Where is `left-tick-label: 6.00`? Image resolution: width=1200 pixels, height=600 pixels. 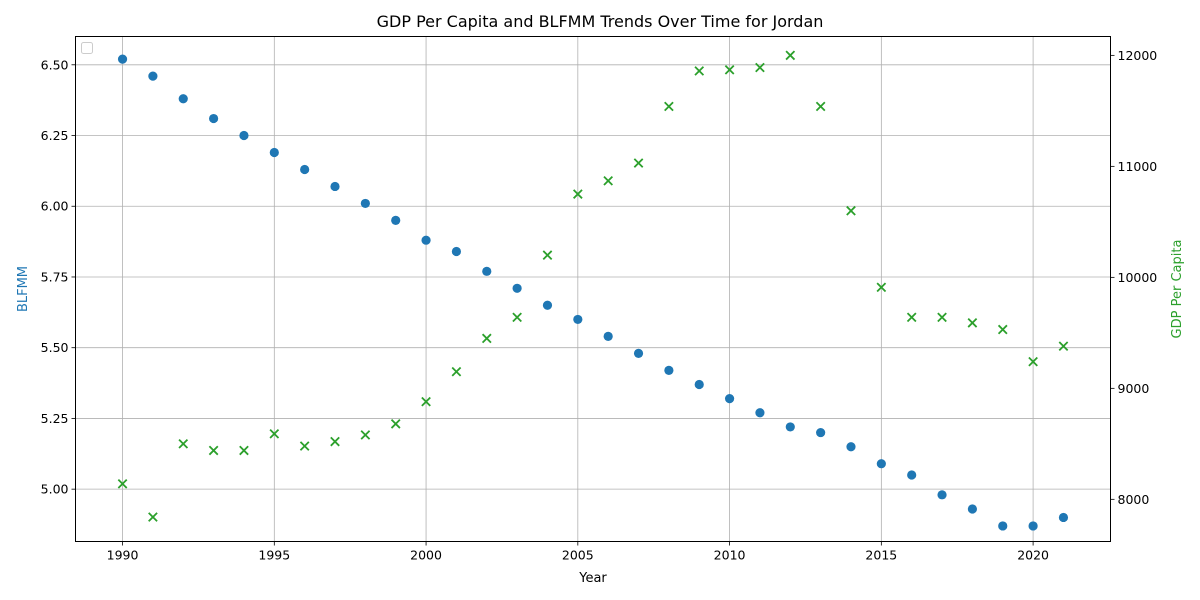
left-tick-label: 6.00 is located at coordinates (55, 206).